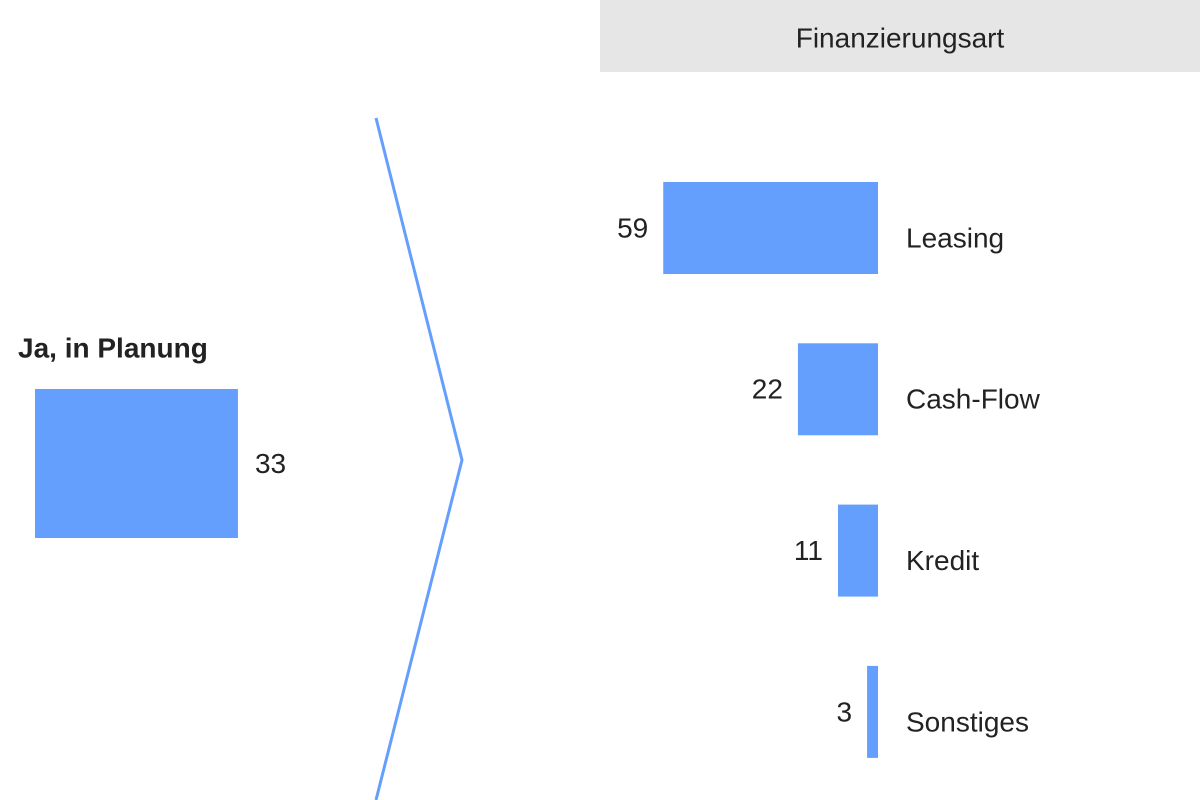  What do you see at coordinates (955, 237) in the screenshot?
I see `category-label: Leasing` at bounding box center [955, 237].